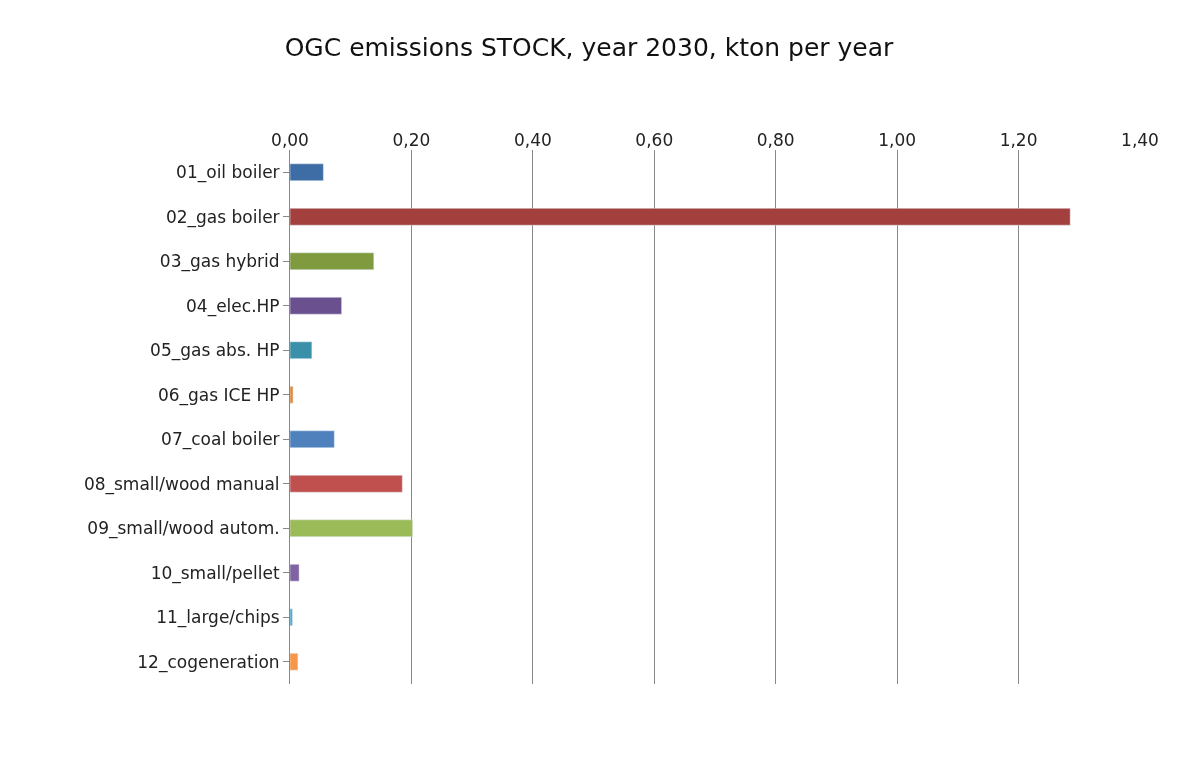  Describe the element at coordinates (290, 139) in the screenshot. I see `x-tick-label: 0,00` at that location.